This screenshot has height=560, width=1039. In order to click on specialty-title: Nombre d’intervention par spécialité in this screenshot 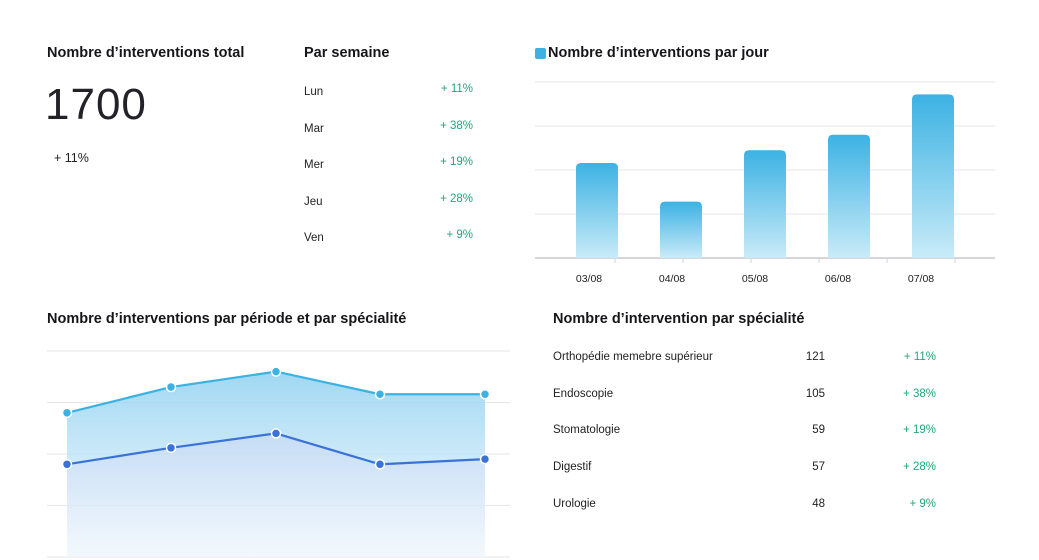, I will do `click(679, 319)`.